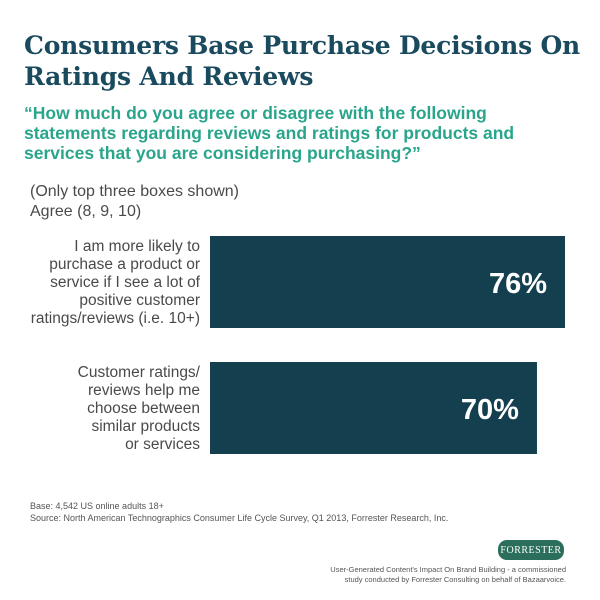  What do you see at coordinates (115, 318) in the screenshot?
I see `category-label-line: ratings/reviews (i.e. 10+)` at bounding box center [115, 318].